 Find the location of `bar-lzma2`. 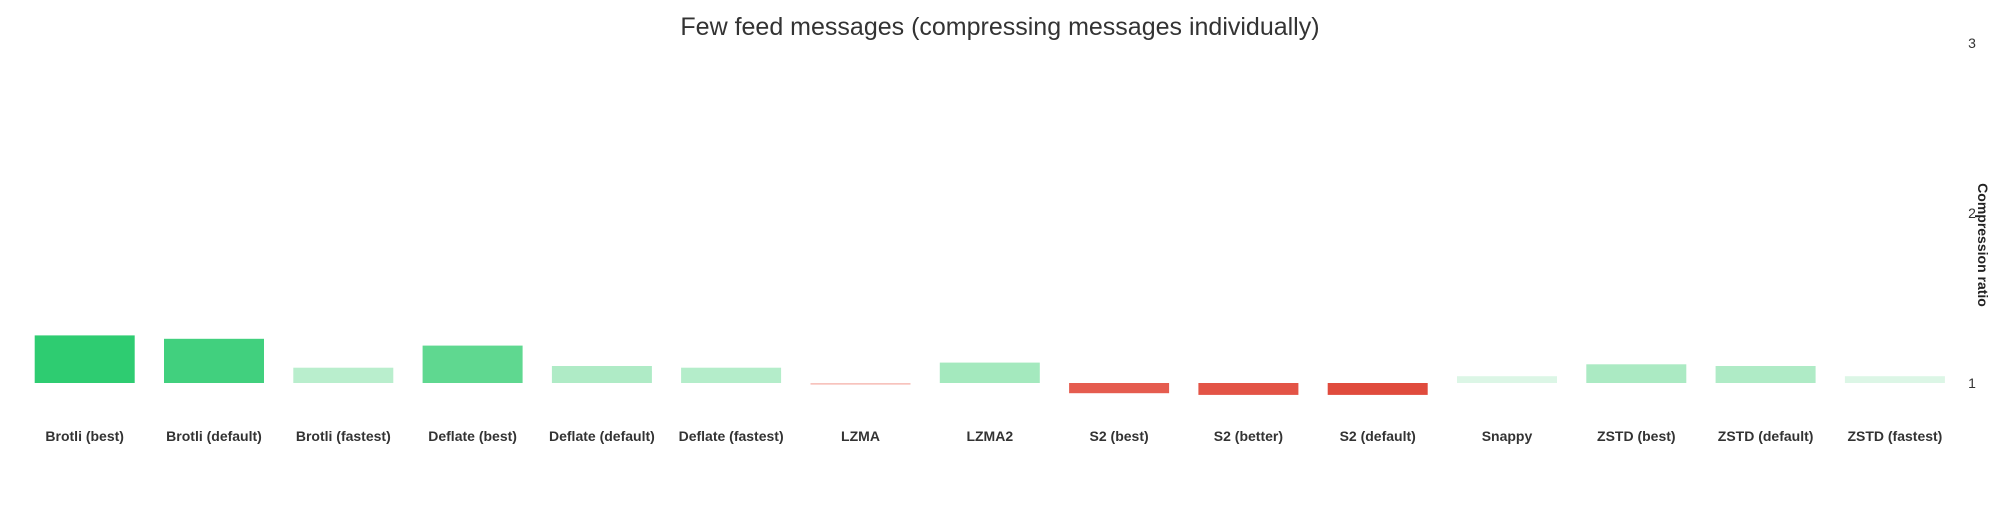

bar-lzma2 is located at coordinates (989, 372).